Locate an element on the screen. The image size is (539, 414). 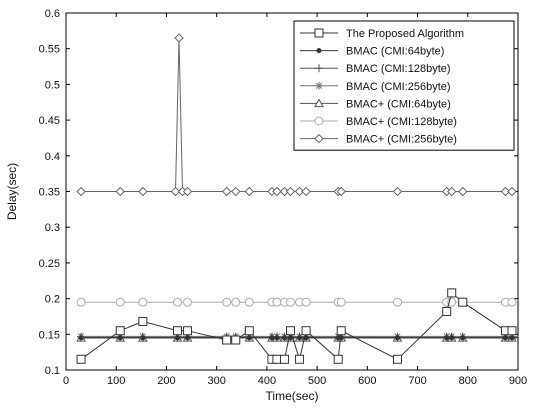
y-tick-label: 0.1 is located at coordinates (52, 371).